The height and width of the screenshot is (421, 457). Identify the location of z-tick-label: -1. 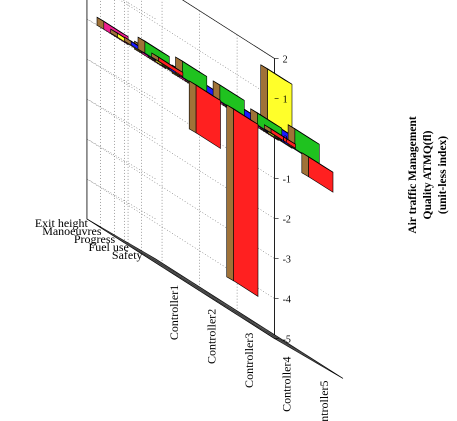
(287, 180).